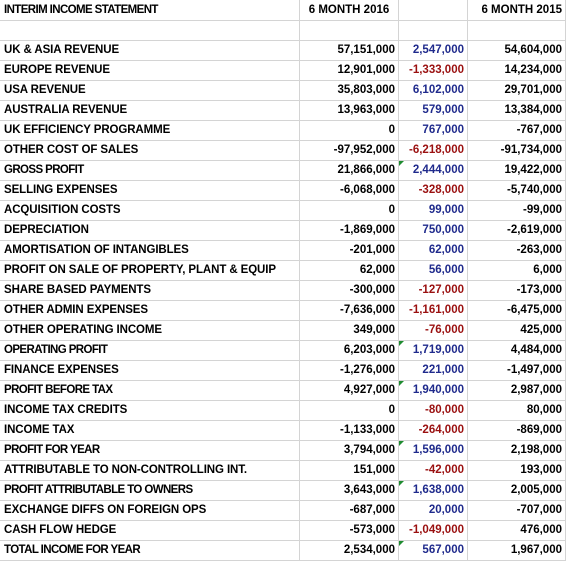 Image resolution: width=566 pixels, height=562 pixels. I want to click on difference-cell: -1,049,000, so click(433, 530).